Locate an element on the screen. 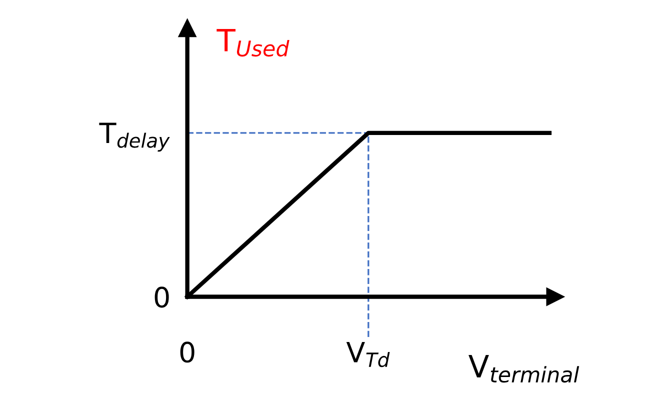  x-axis-title: V$_{terminal}$ is located at coordinates (524, 369).